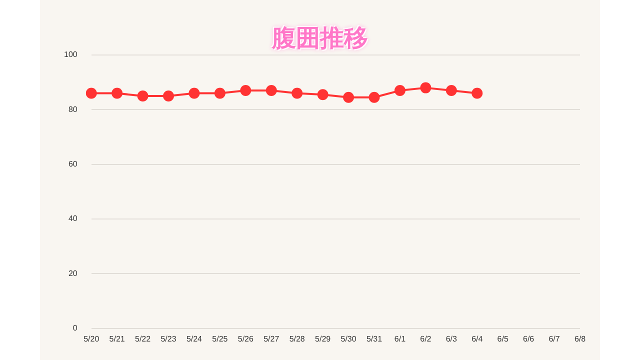  I want to click on y-tick-label: 60, so click(73, 164).